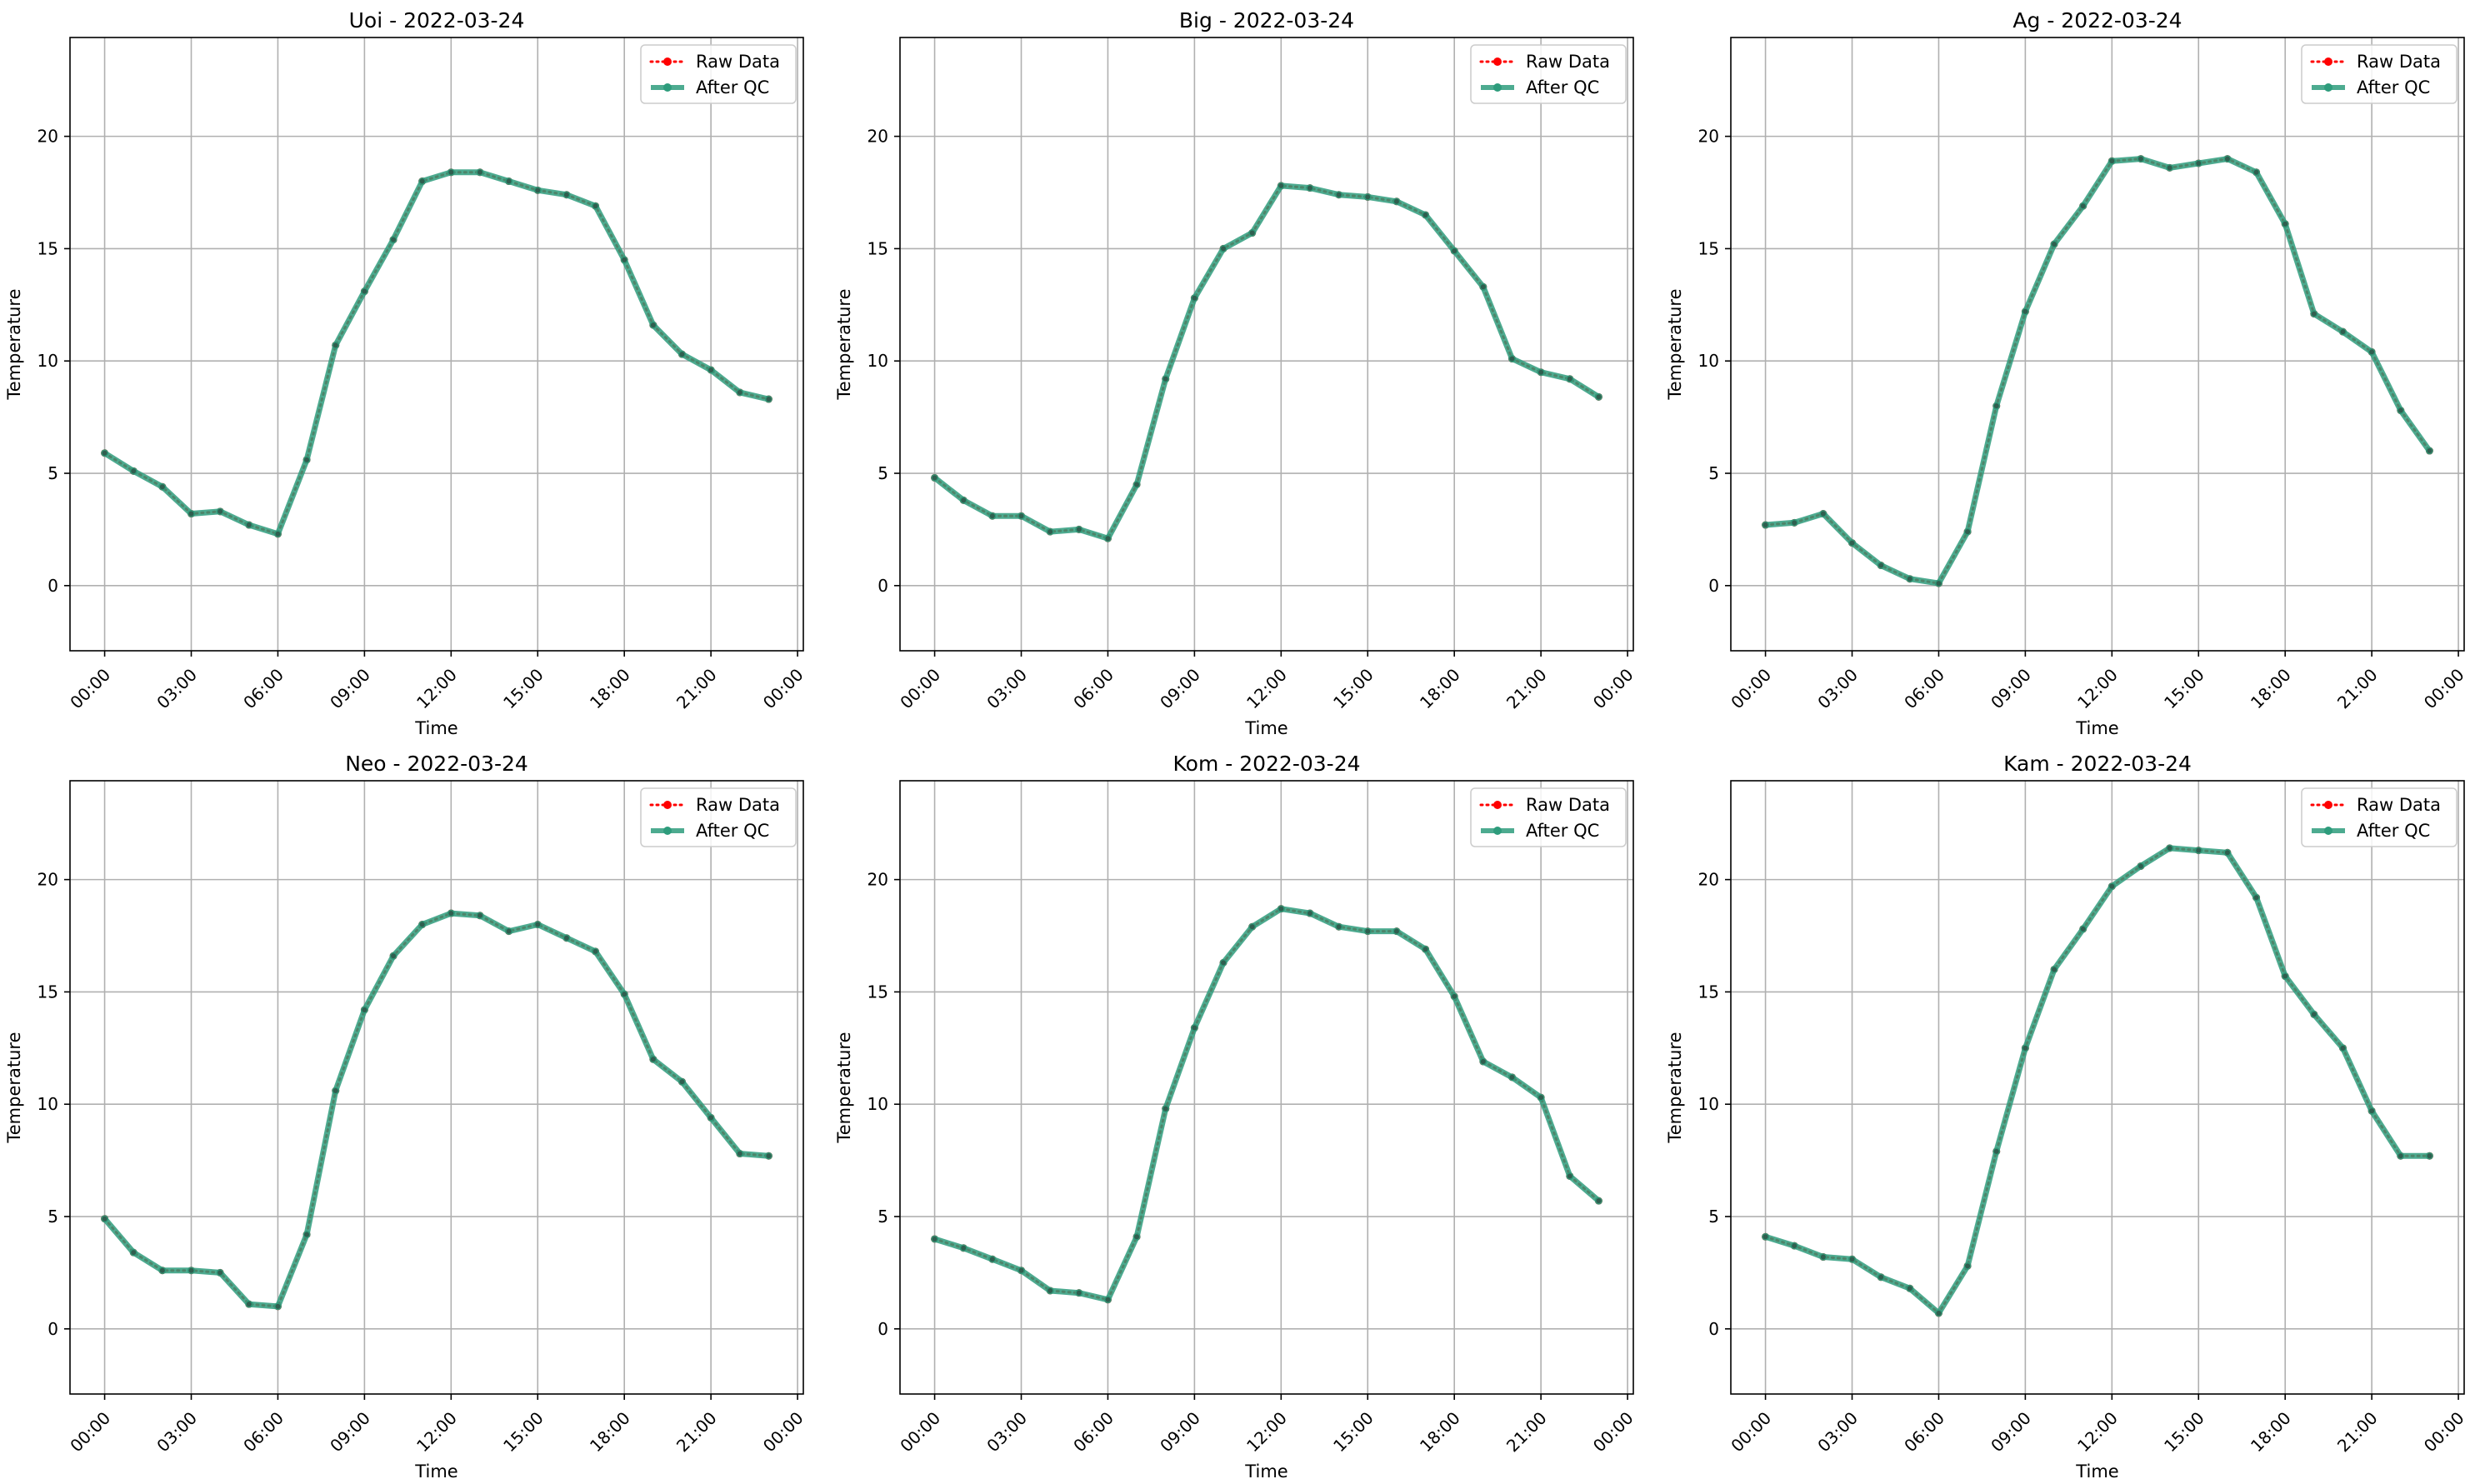 The image size is (2485, 1484). Describe the element at coordinates (436, 728) in the screenshot. I see `x-axis-label: Time` at that location.